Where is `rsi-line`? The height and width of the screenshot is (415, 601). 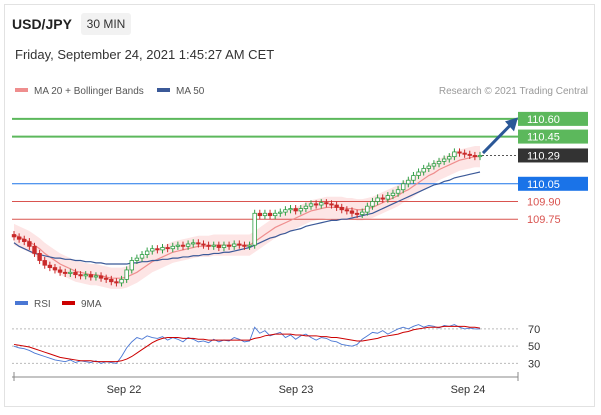 rsi-line is located at coordinates (246, 344).